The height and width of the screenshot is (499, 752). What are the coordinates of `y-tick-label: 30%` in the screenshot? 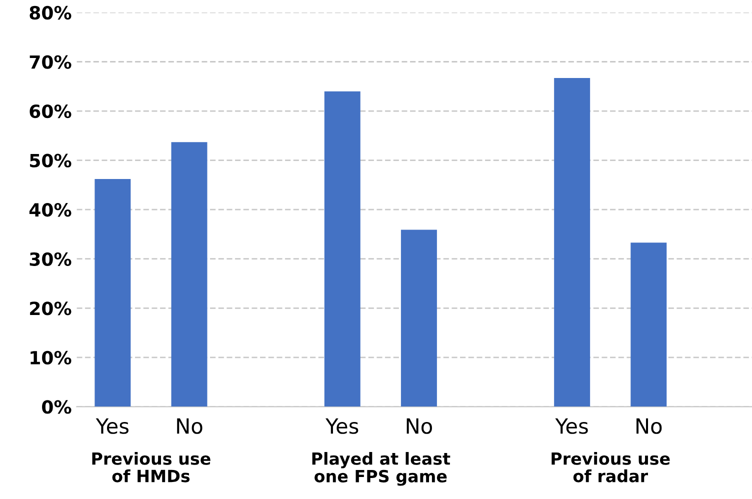 It's located at (51, 259).